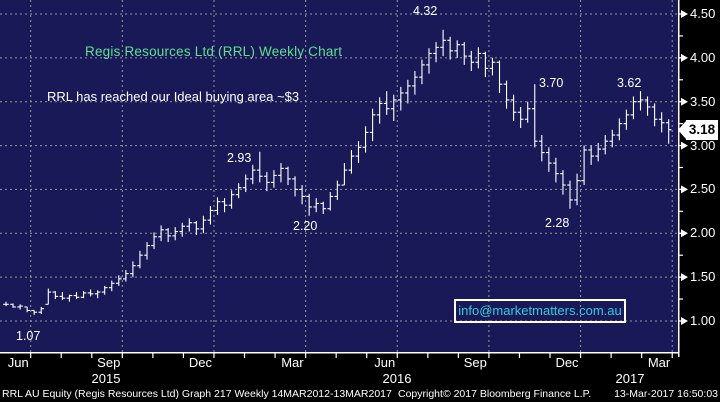  What do you see at coordinates (557, 223) in the screenshot?
I see `price-annotation: 2.28` at bounding box center [557, 223].